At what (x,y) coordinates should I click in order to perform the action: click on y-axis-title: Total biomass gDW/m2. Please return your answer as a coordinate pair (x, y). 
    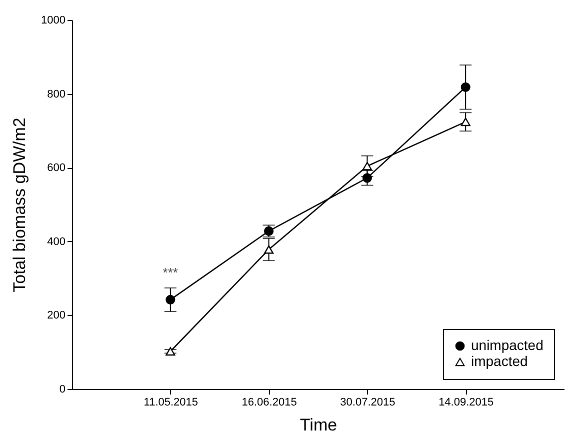
    Looking at the image, I should click on (20, 205).